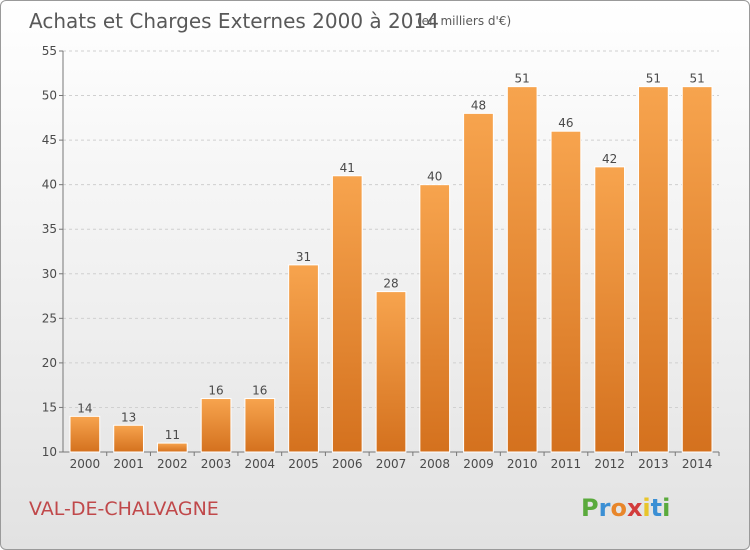  I want to click on bar-2010, so click(522, 269).